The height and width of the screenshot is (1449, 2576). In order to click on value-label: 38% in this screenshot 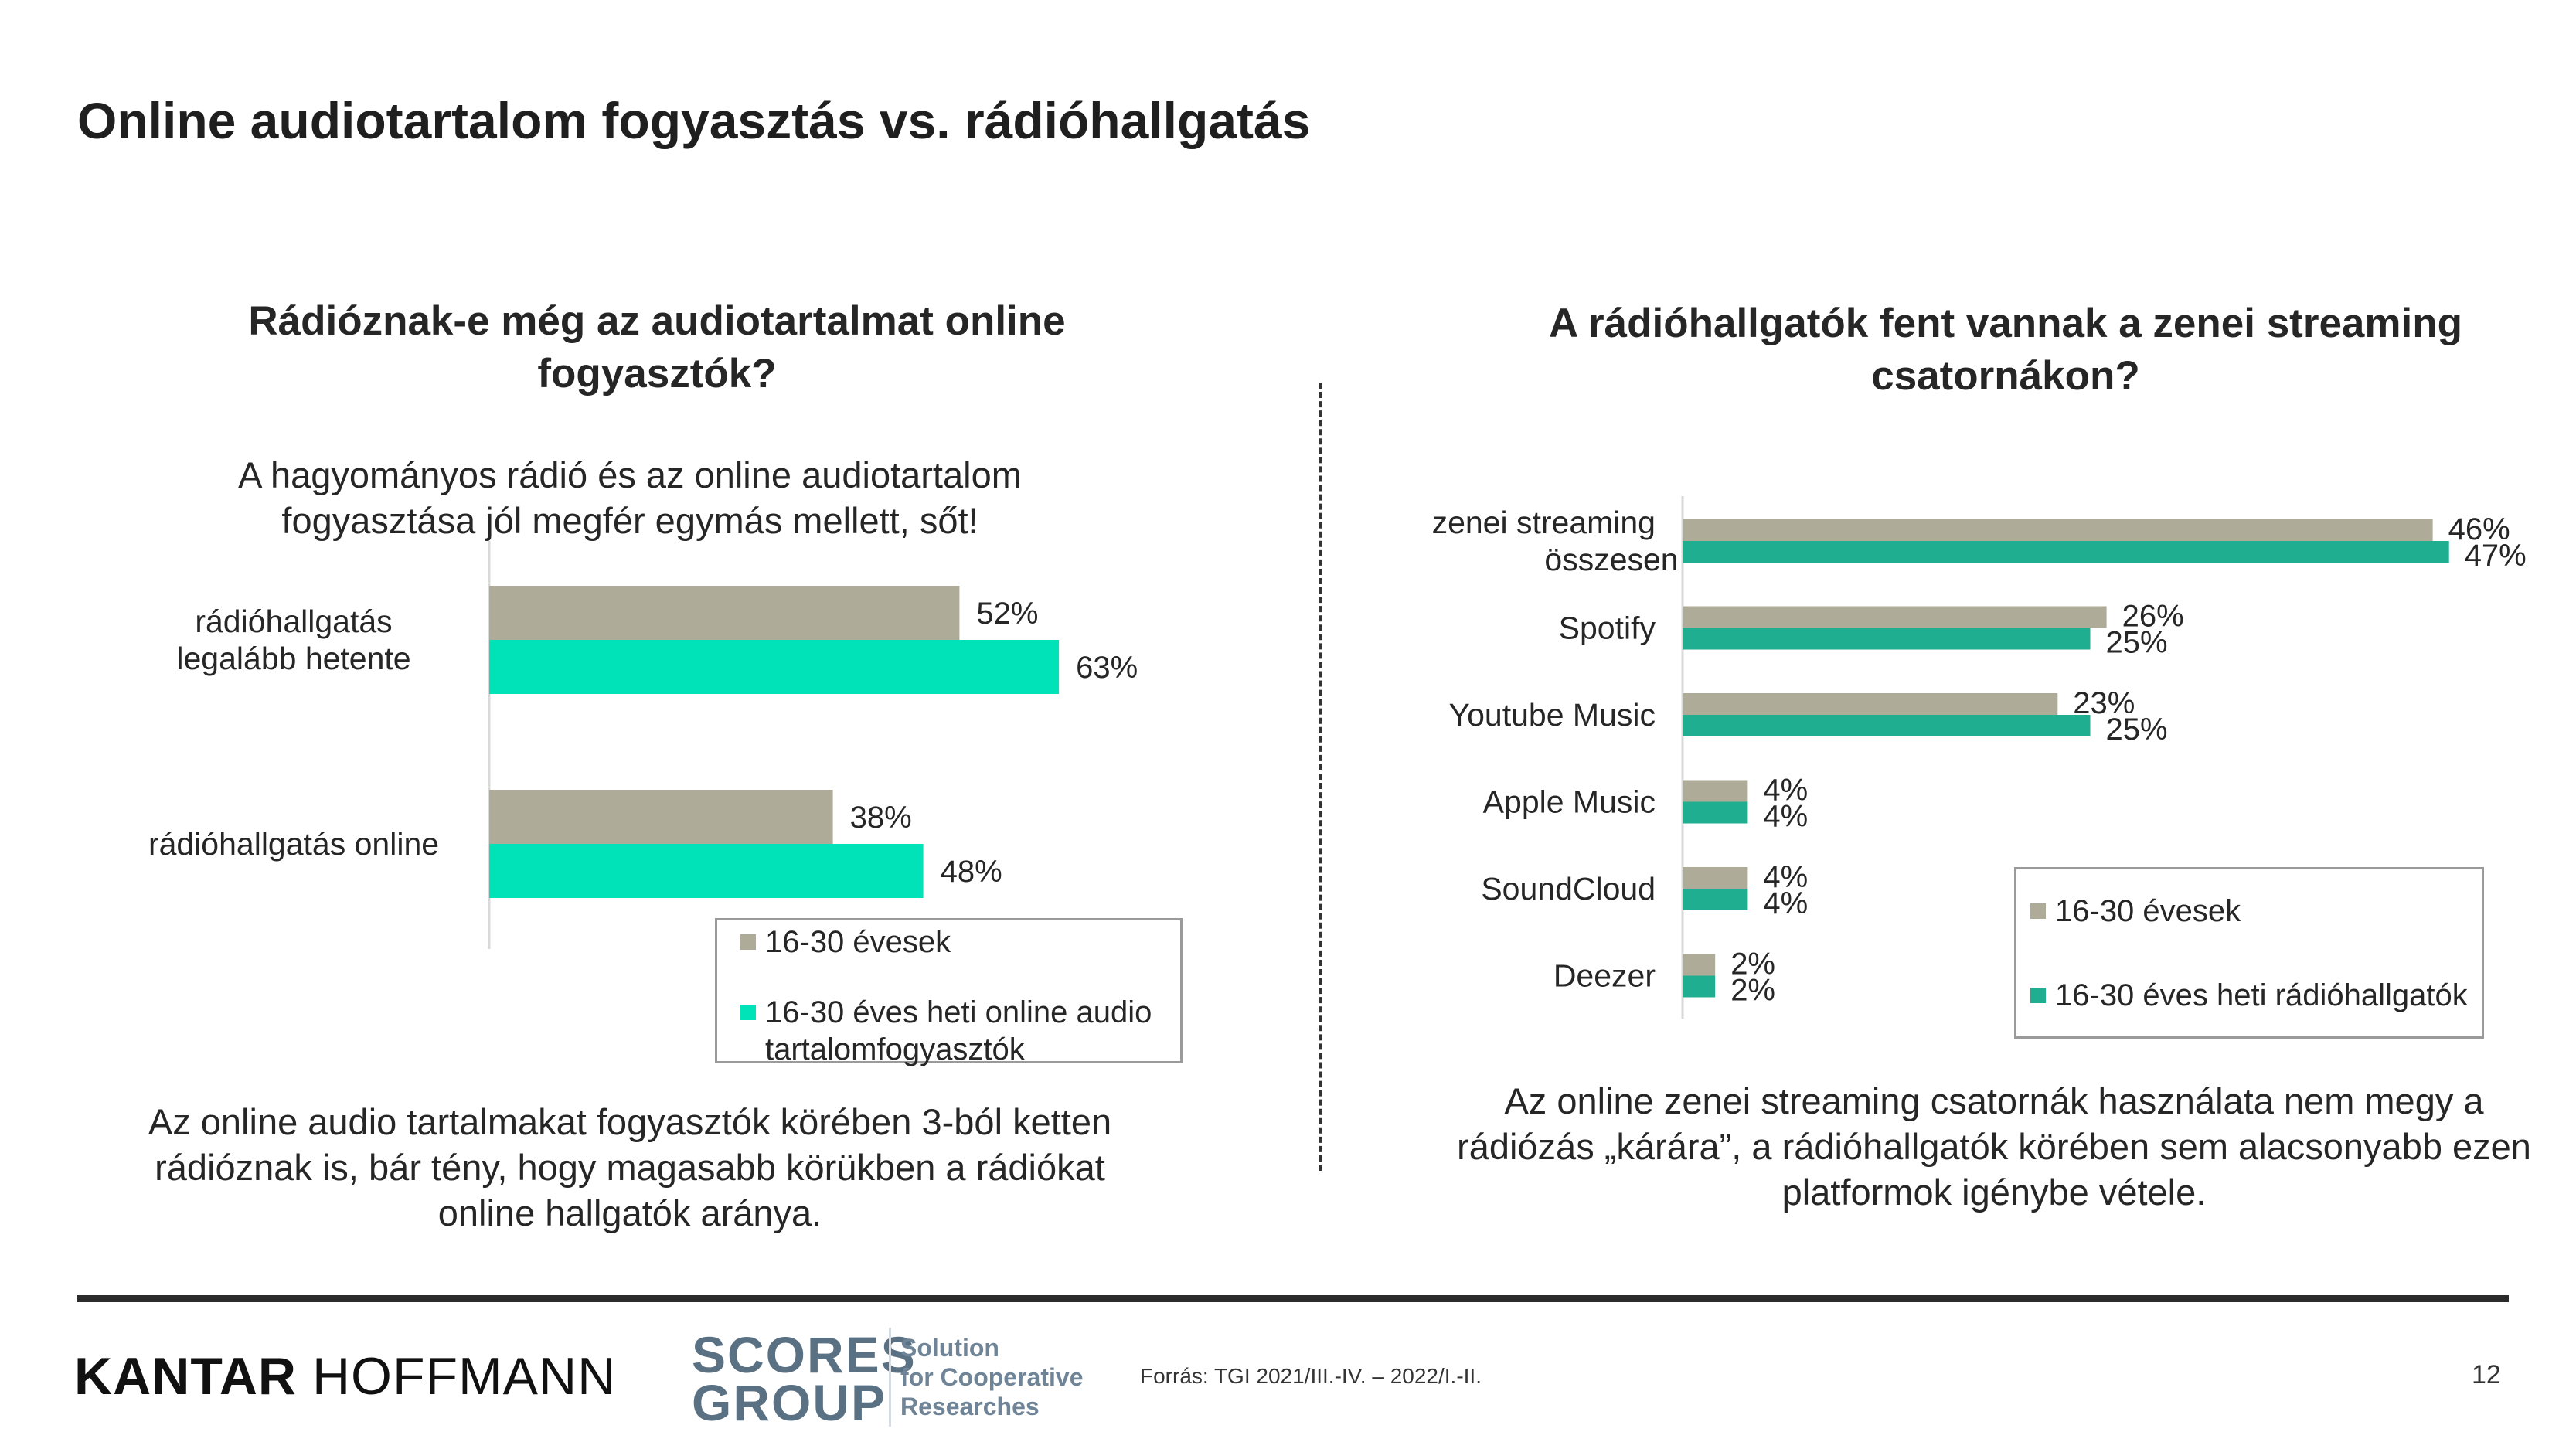, I will do `click(881, 818)`.